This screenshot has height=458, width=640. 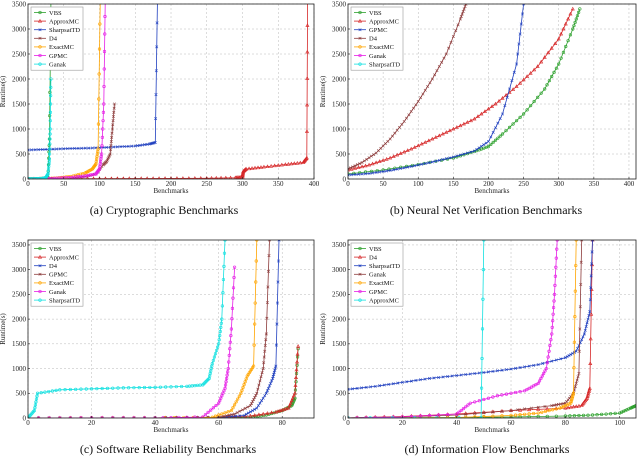 I want to click on x-tick-label: 400, so click(x=314, y=184).